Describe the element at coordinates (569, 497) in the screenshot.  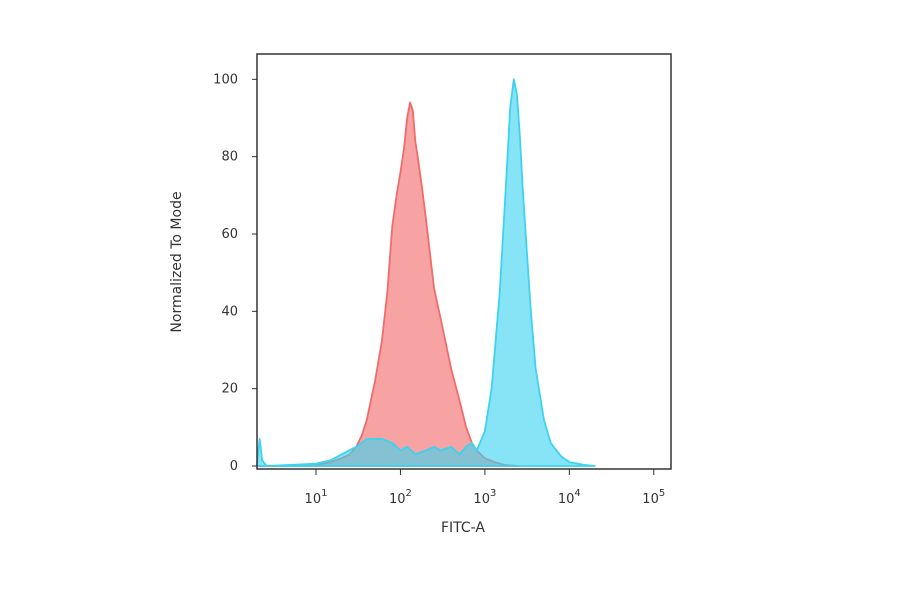
I see `x-tick-label: 10⁴` at that location.